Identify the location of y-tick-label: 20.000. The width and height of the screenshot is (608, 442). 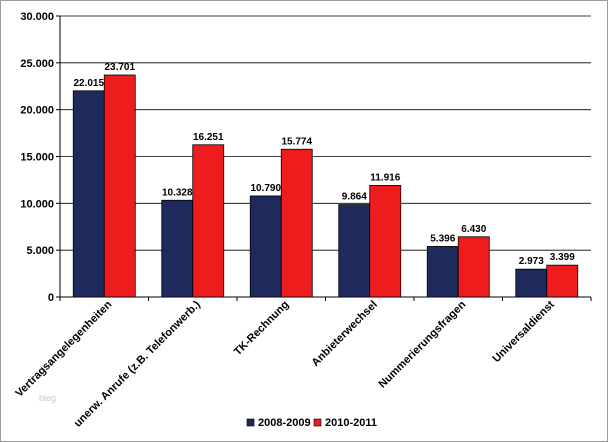
(37, 111).